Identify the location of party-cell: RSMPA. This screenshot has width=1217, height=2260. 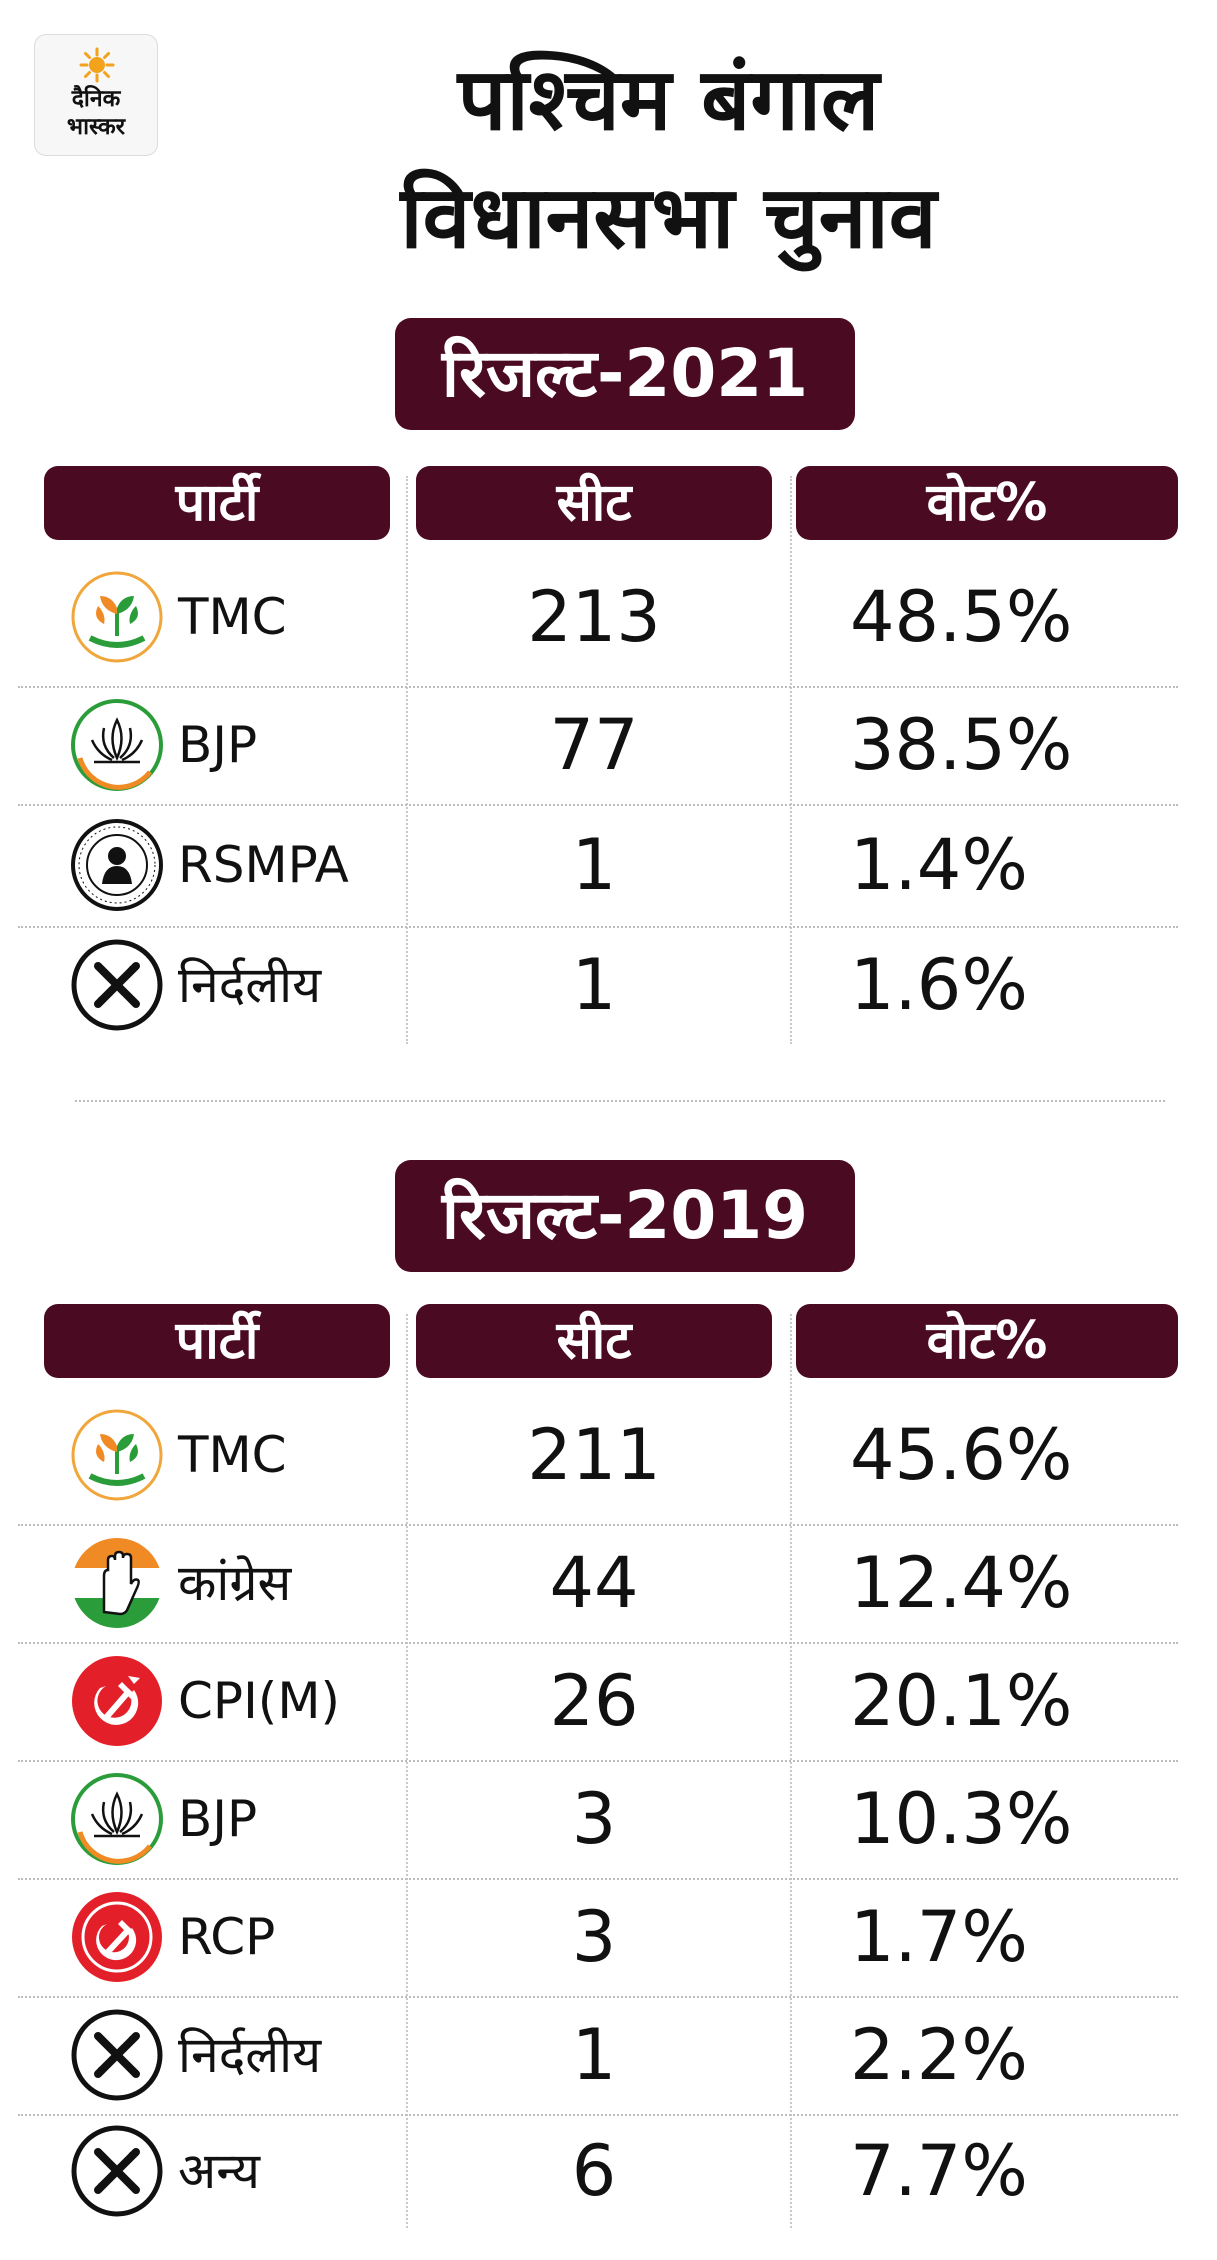
(209, 865).